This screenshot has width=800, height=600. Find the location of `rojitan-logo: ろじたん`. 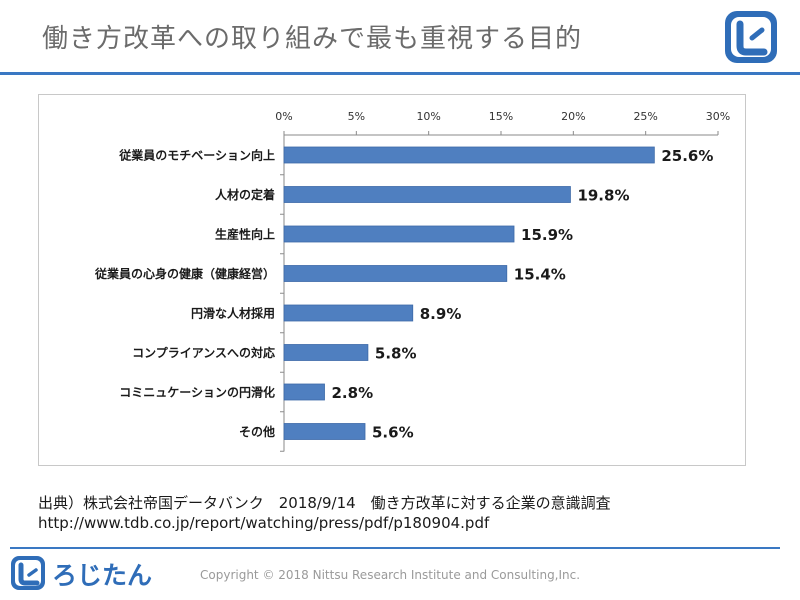

rojitan-logo: ろじたん is located at coordinates (81, 573).